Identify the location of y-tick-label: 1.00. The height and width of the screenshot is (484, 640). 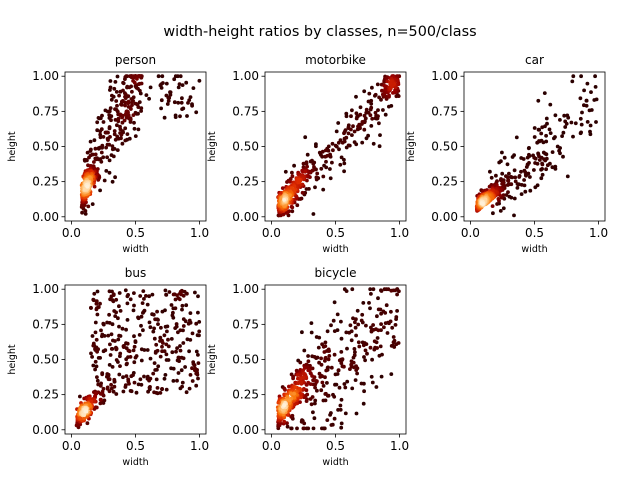
(245, 289).